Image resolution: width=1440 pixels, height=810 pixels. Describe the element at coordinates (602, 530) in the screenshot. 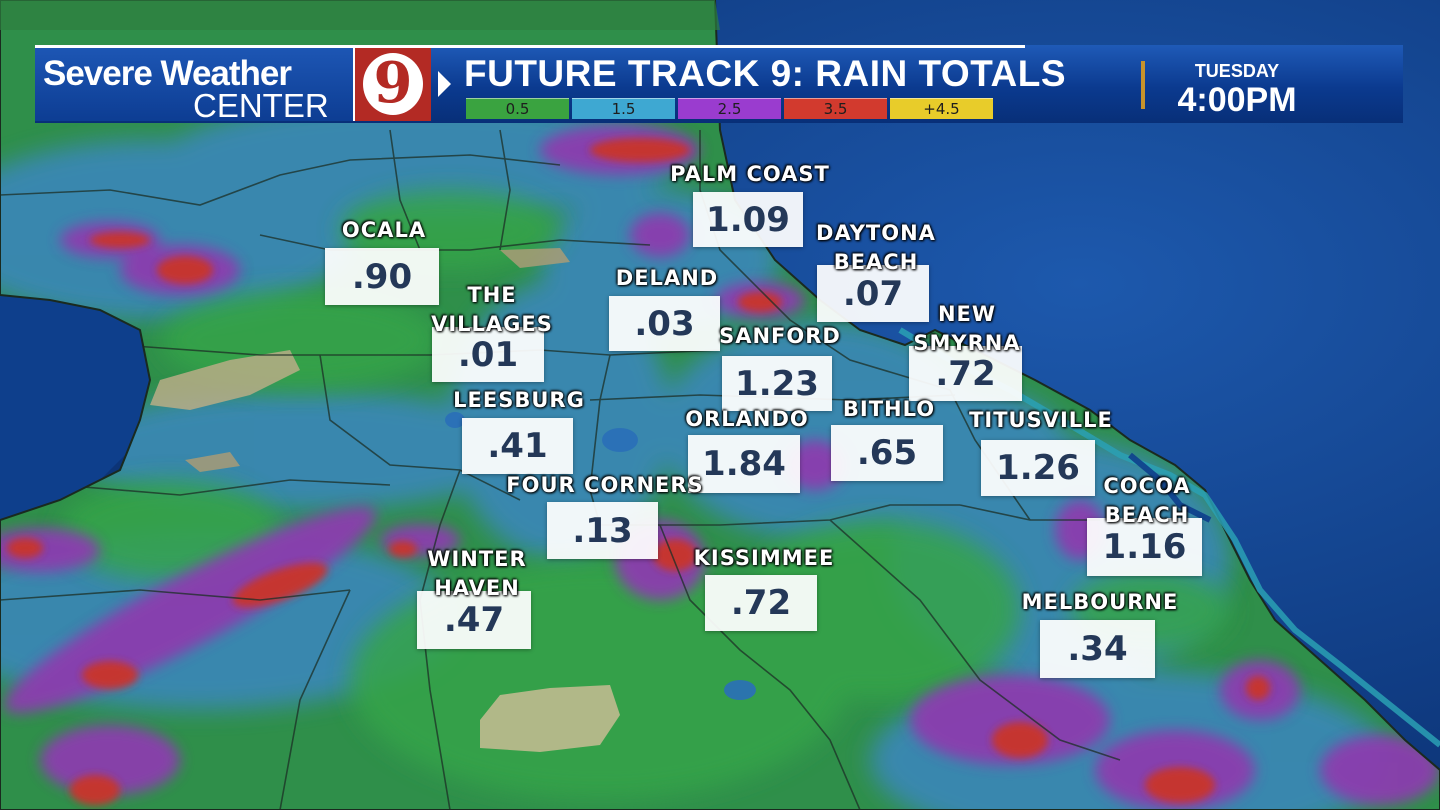

I see `rain-total-four-corners: .13` at that location.